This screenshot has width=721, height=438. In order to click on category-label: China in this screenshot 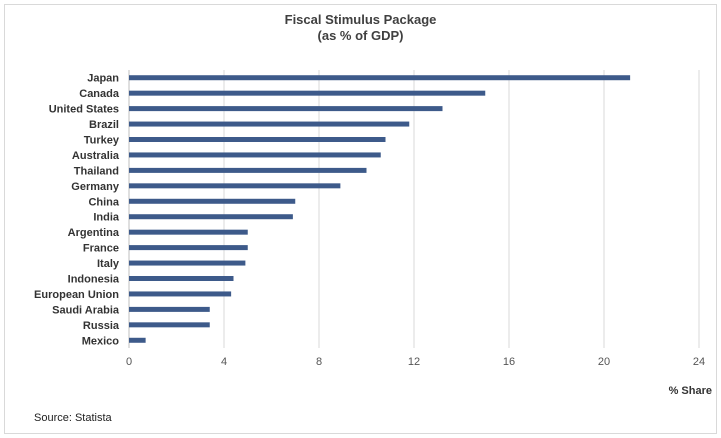, I will do `click(103, 202)`.